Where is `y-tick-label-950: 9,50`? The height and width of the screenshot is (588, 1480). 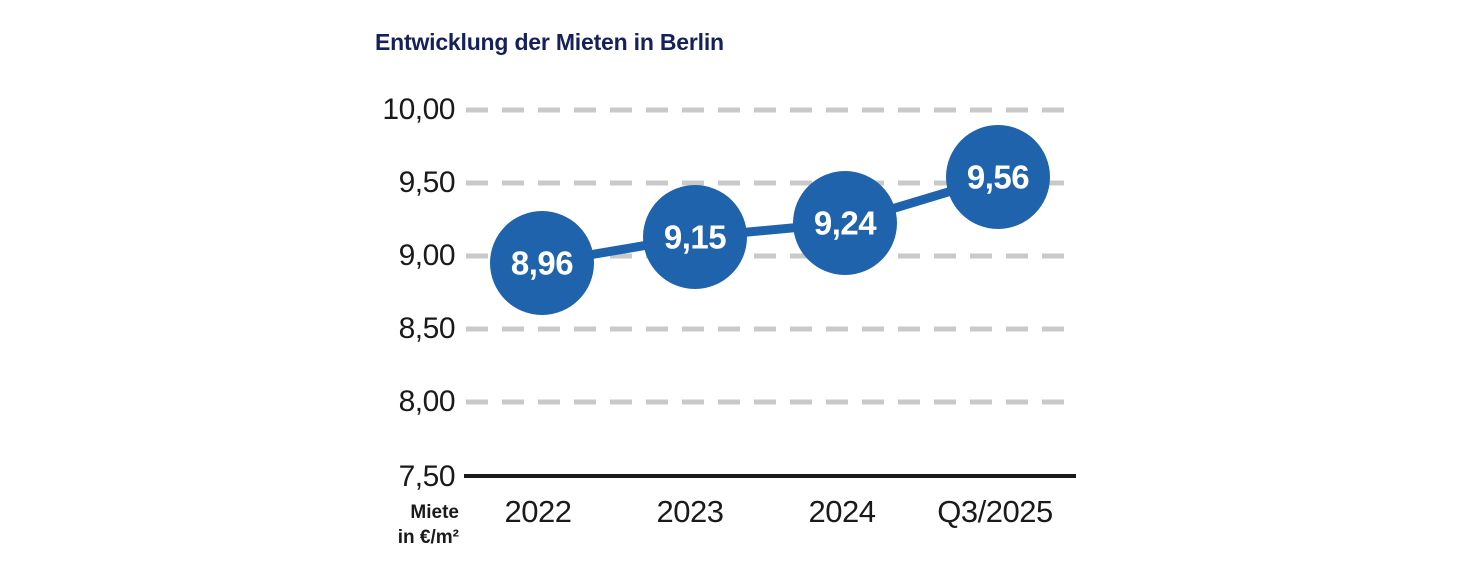 y-tick-label-950: 9,50 is located at coordinates (427, 182).